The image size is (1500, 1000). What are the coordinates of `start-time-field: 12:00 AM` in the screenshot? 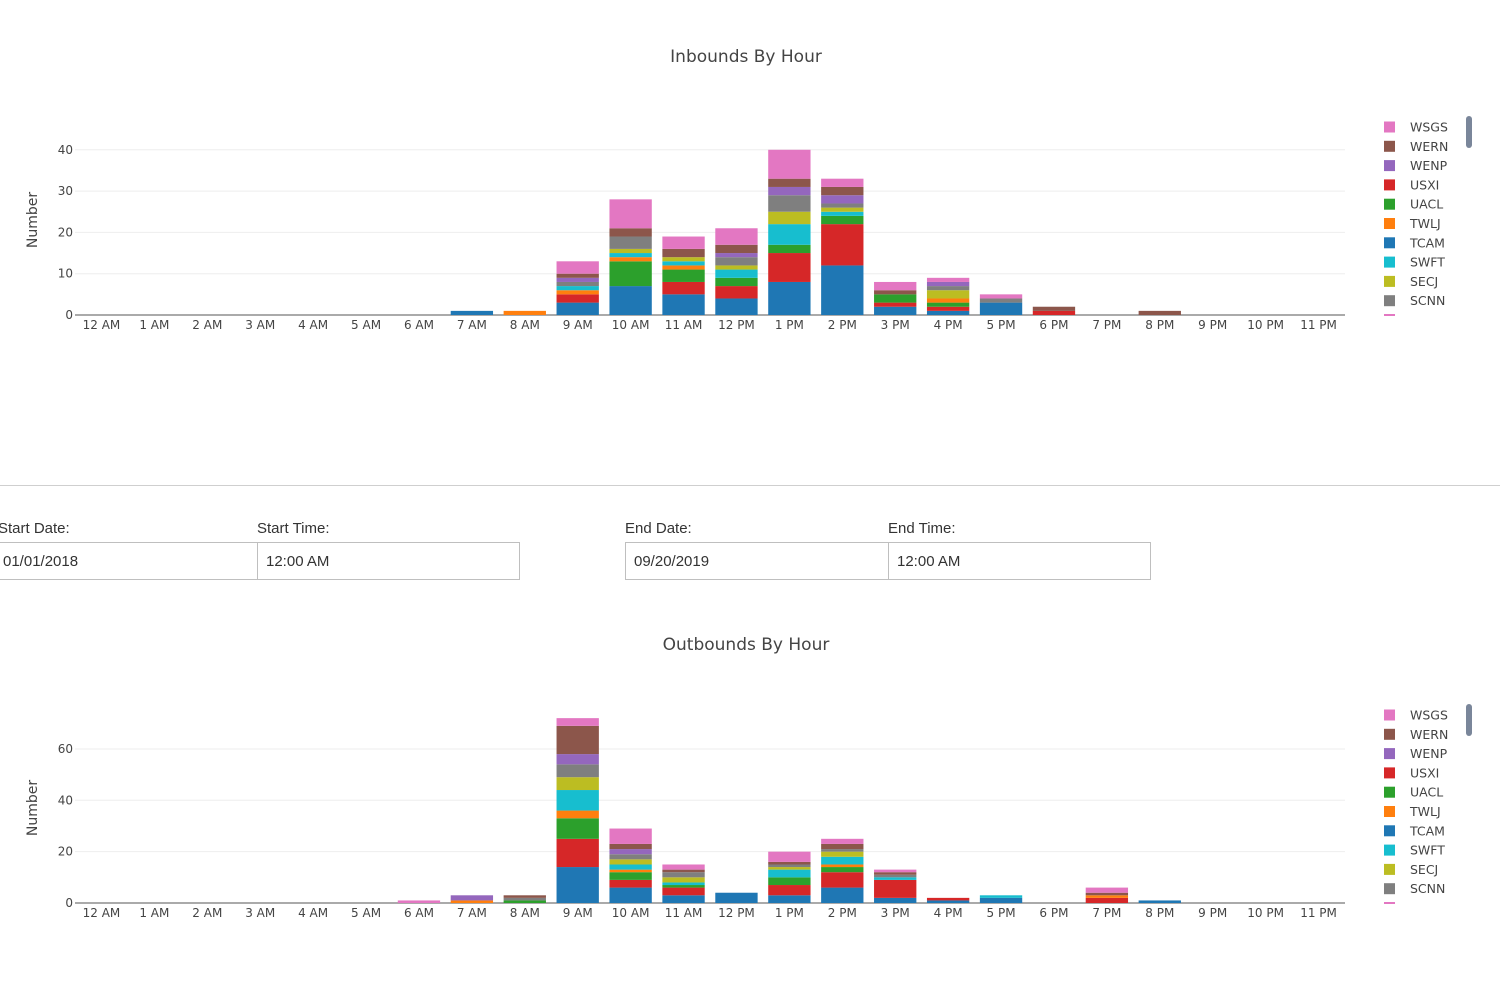 It's located at (388, 561).